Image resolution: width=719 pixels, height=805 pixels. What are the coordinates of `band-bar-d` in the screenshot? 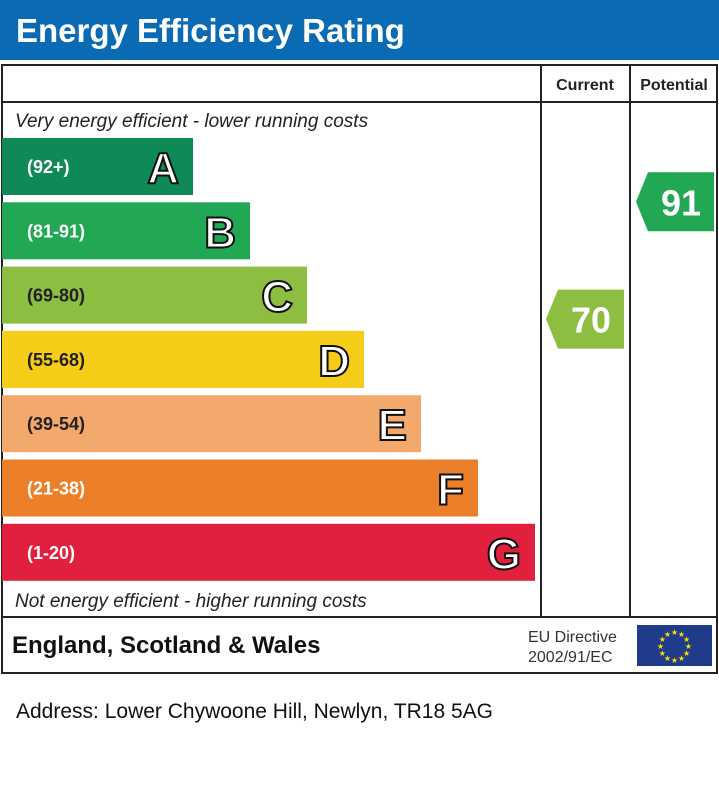 It's located at (183, 359).